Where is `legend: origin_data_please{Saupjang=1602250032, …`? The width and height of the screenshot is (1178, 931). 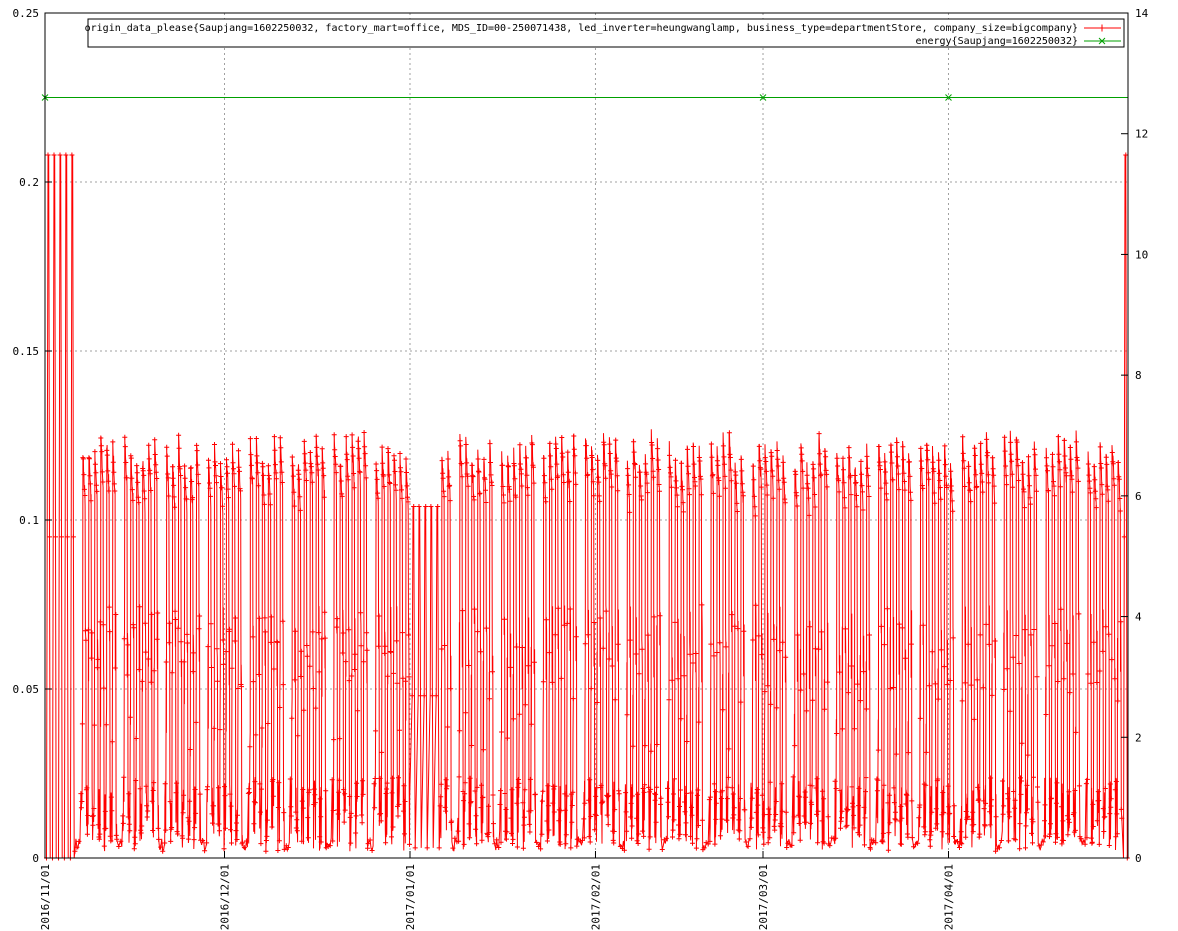
legend: origin_data_please{Saupjang=1602250032, … is located at coordinates (605, 33).